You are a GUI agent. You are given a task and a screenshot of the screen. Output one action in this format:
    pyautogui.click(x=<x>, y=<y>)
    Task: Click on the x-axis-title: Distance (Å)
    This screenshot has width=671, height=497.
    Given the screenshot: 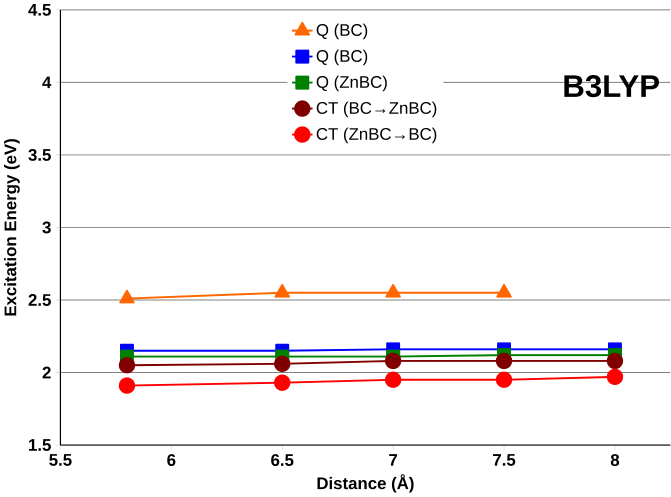 What is the action you would take?
    pyautogui.click(x=365, y=483)
    